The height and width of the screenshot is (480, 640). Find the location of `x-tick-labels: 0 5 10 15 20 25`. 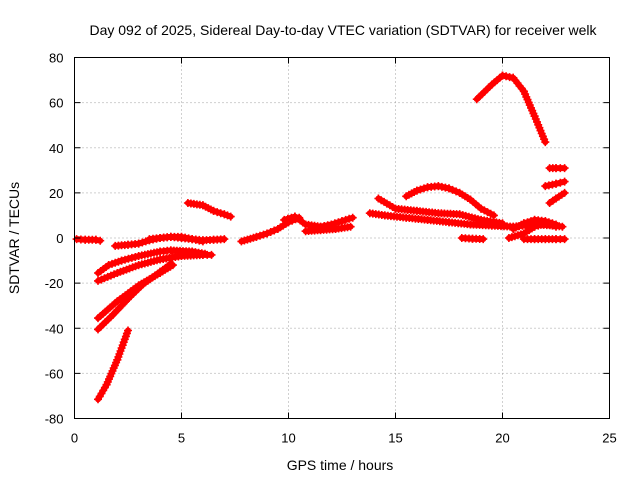

x-tick-labels: 0 5 10 15 20 25 is located at coordinates (344, 438).